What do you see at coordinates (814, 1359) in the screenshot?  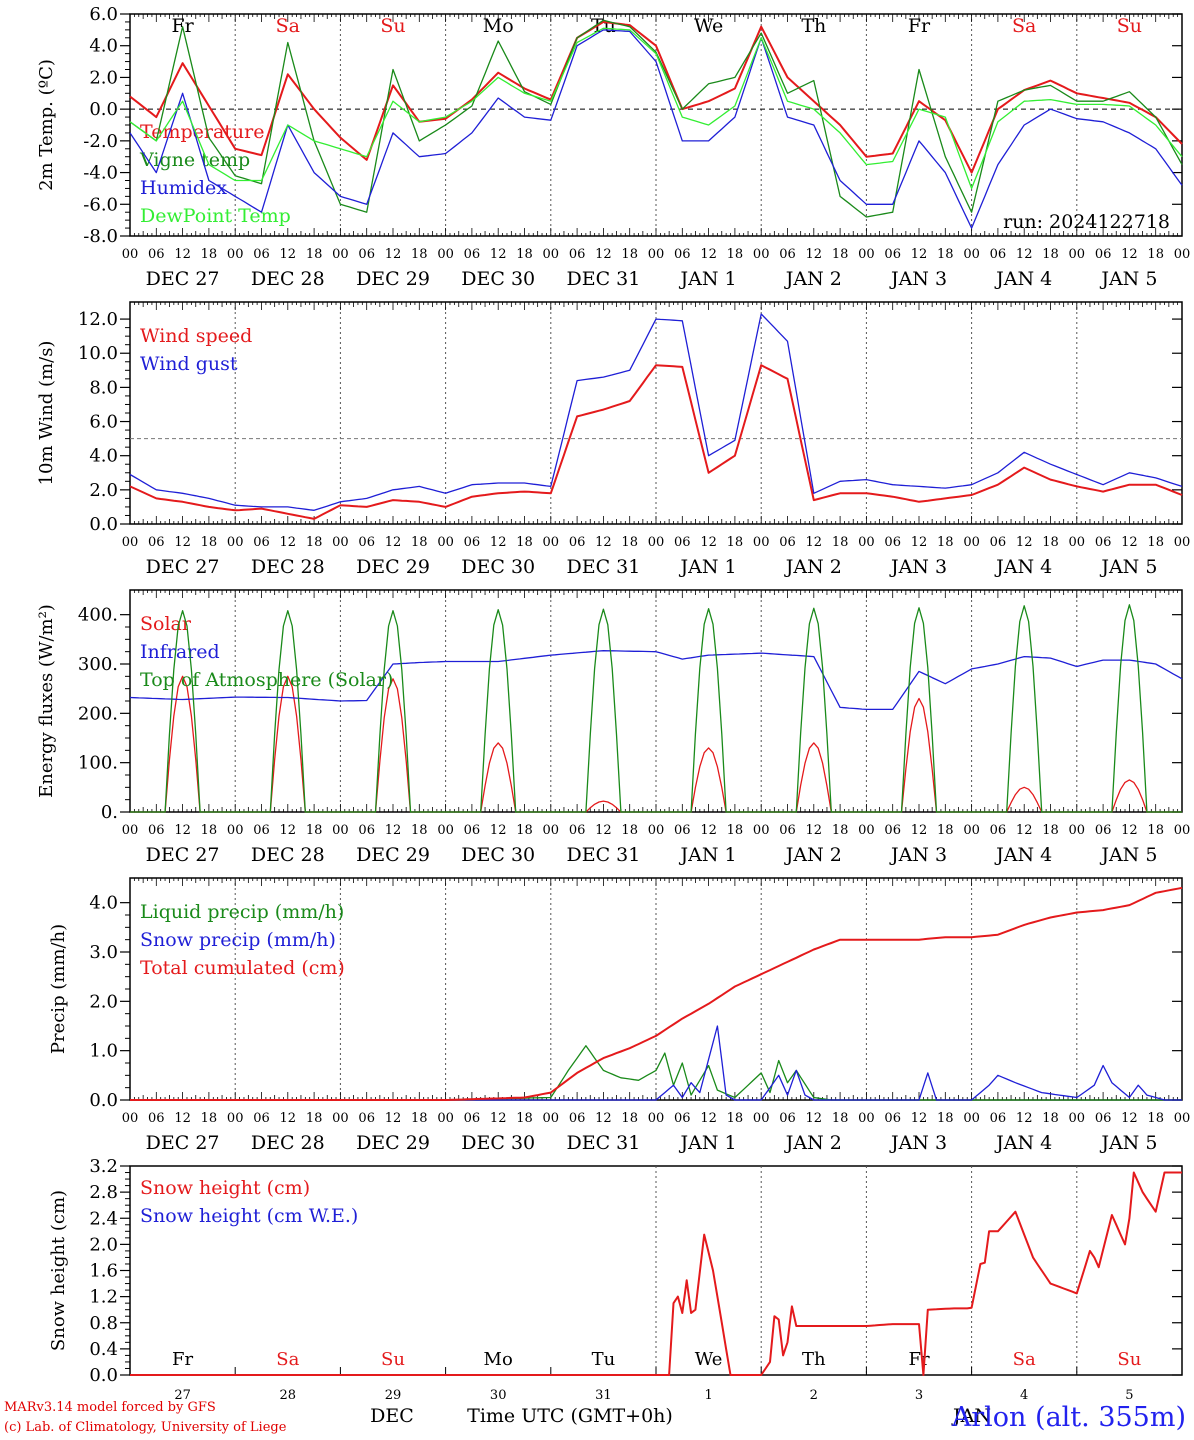 I see `day-name: Th` at bounding box center [814, 1359].